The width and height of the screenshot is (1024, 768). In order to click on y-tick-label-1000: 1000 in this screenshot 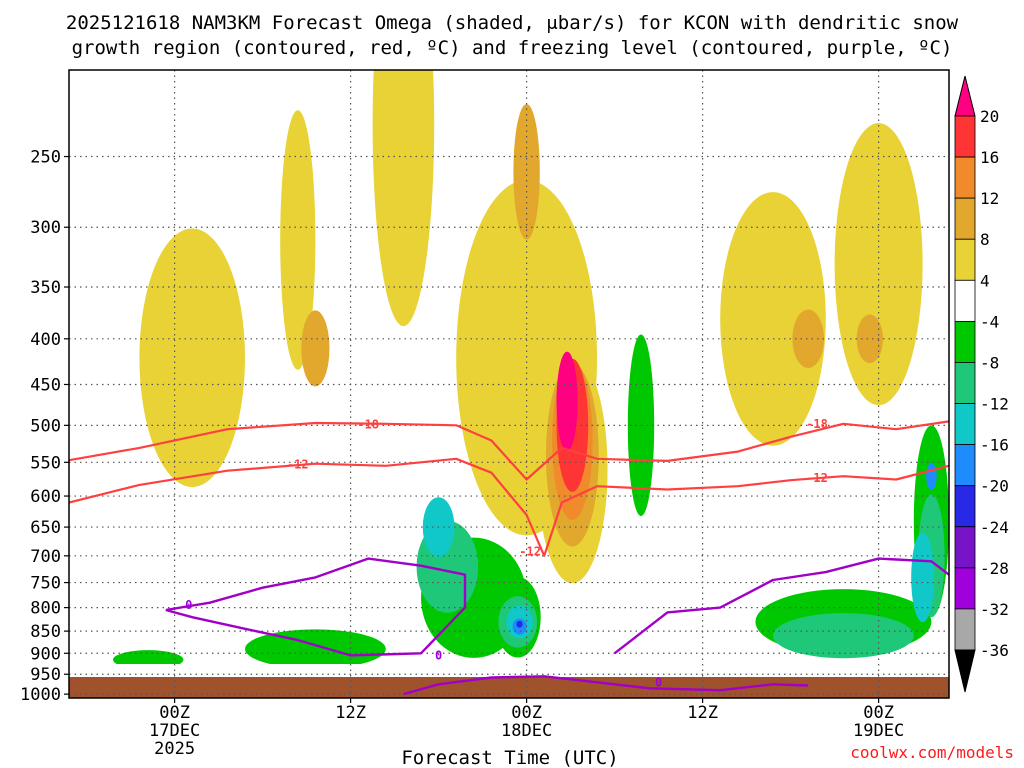, I will do `click(40, 695)`.